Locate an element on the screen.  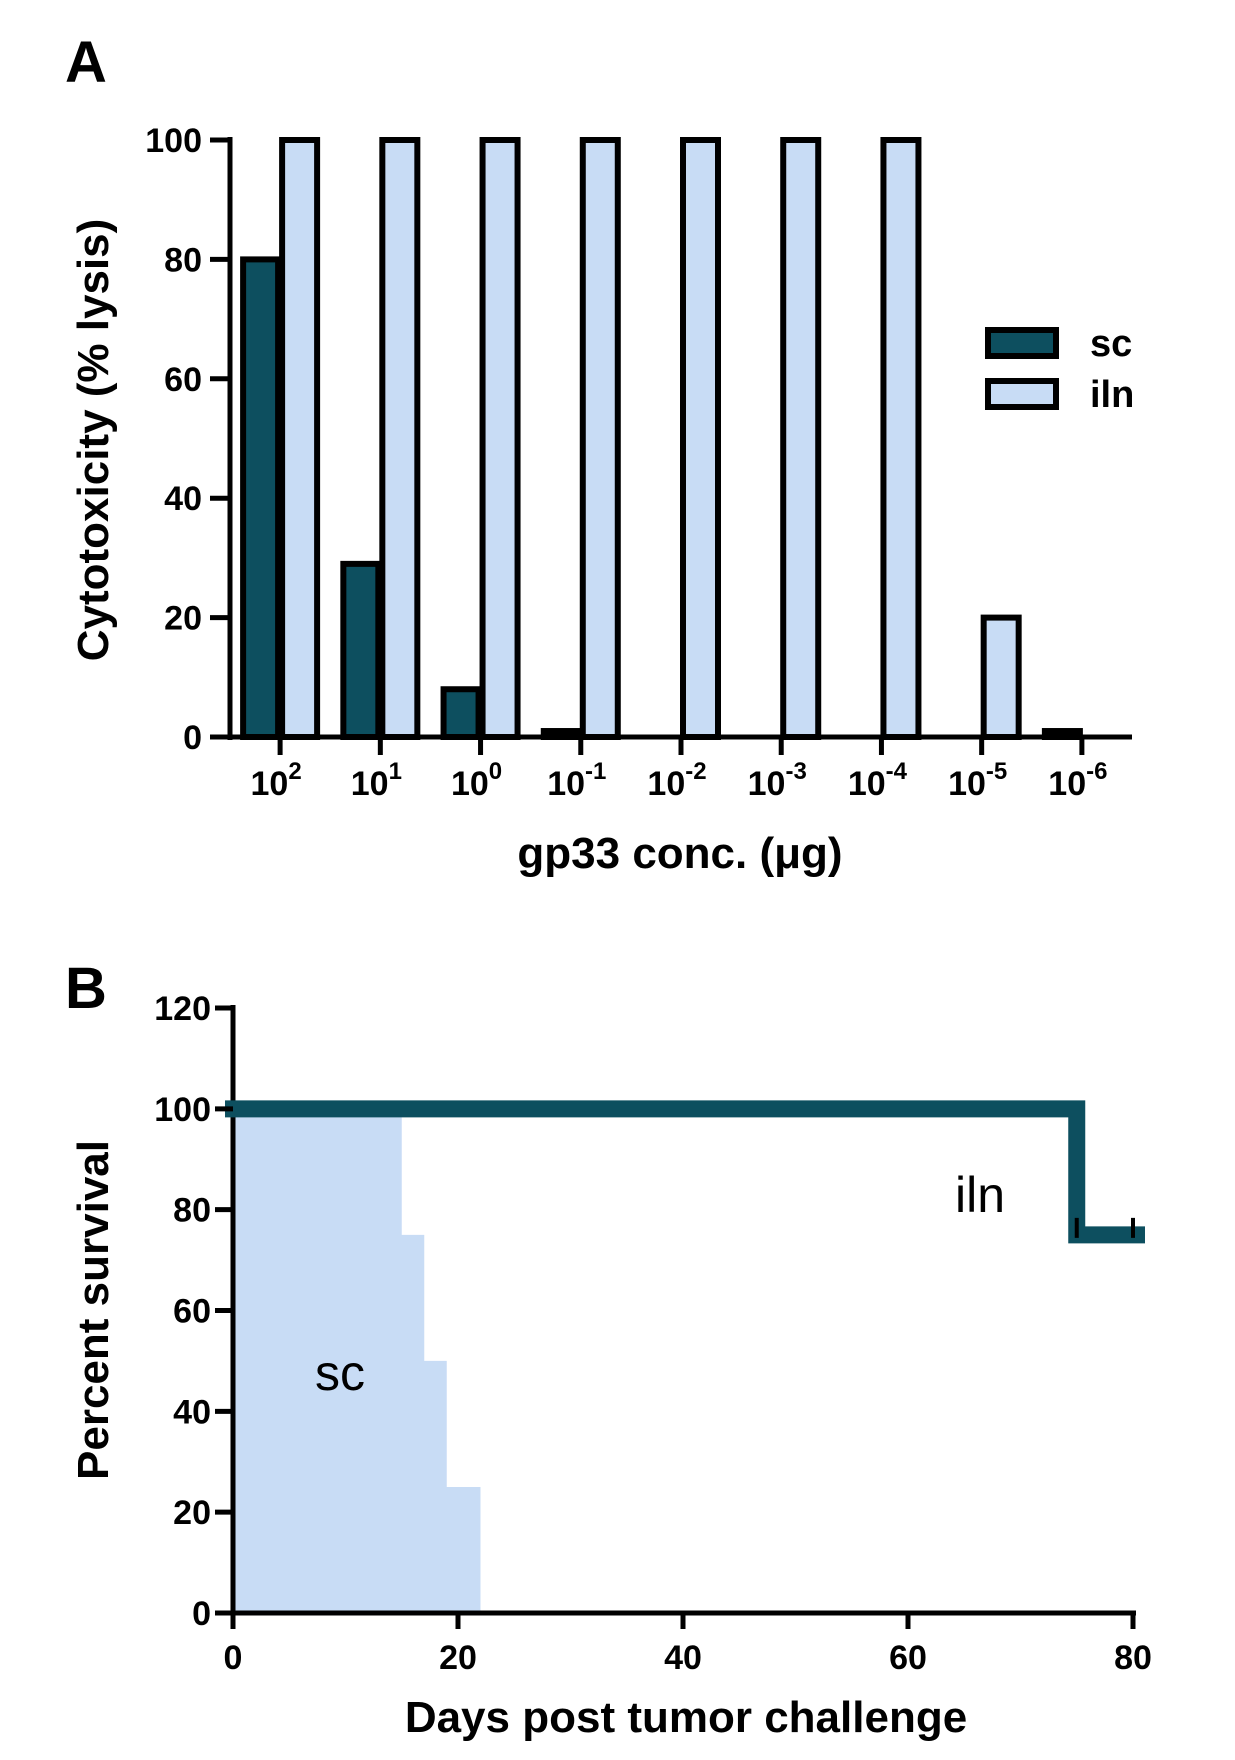
panel-b-y-axis-title: Percent survival is located at coordinates (93, 1310).